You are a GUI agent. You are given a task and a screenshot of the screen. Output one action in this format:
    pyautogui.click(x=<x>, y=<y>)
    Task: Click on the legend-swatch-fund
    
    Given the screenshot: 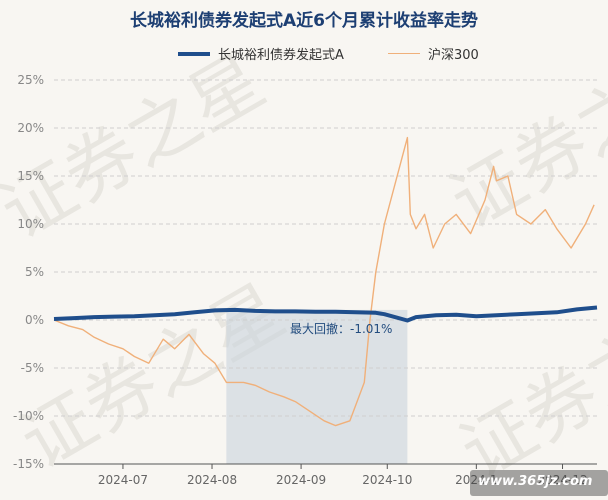 What is the action you would take?
    pyautogui.click(x=194, y=53)
    